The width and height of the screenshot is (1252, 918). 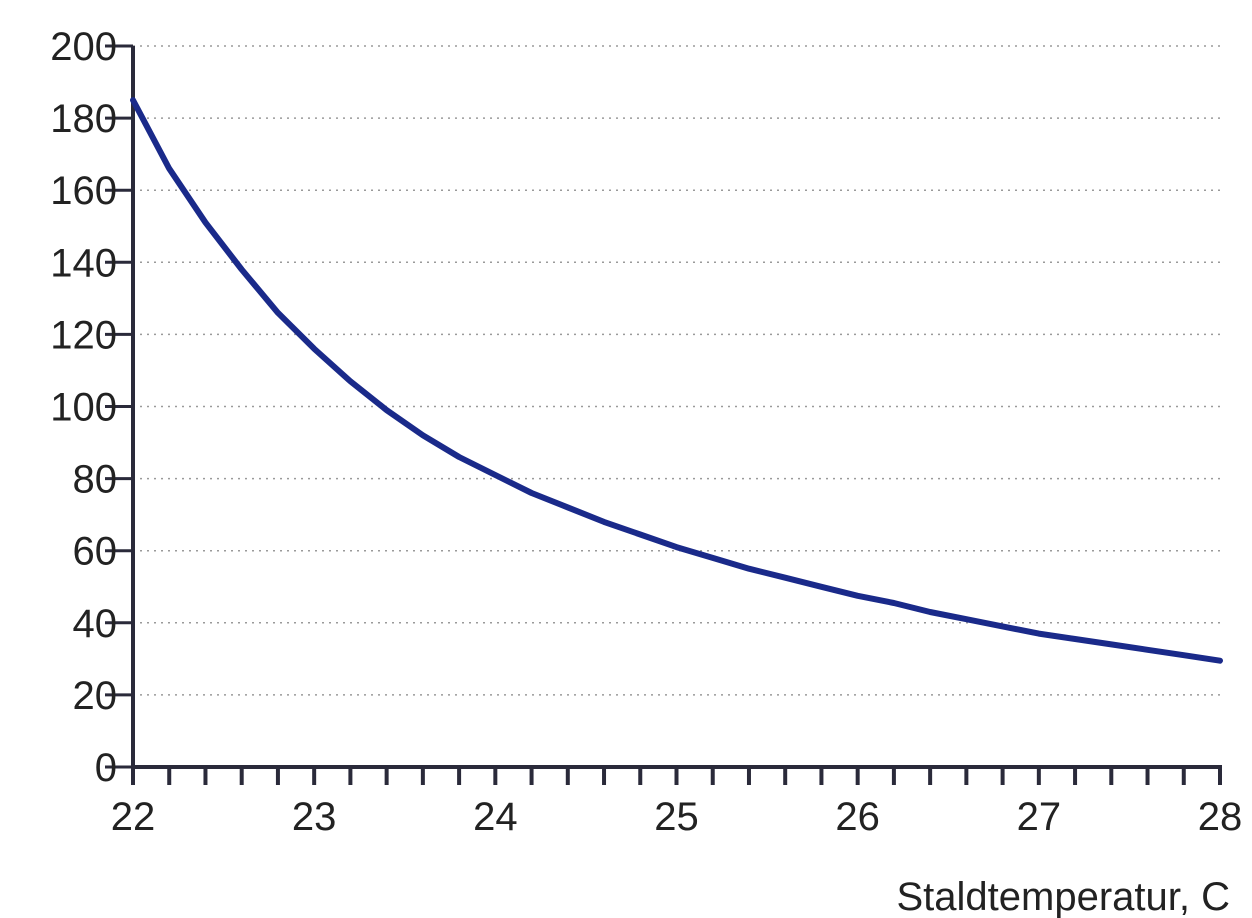 What do you see at coordinates (106, 768) in the screenshot?
I see `y-tick-label-0: 0` at bounding box center [106, 768].